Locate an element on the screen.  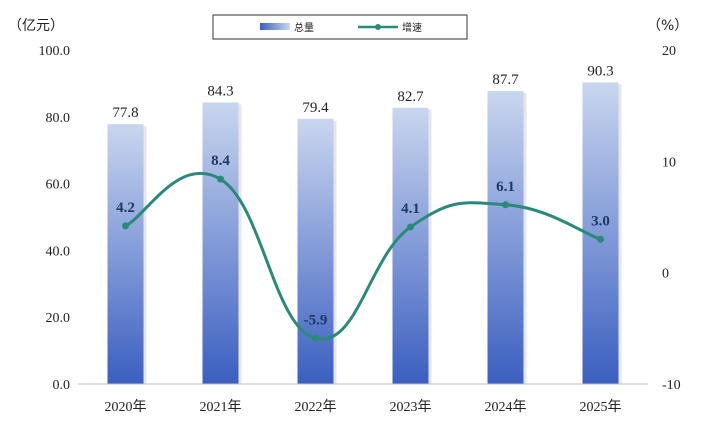
growth-value-label: -5.9 is located at coordinates (316, 320).